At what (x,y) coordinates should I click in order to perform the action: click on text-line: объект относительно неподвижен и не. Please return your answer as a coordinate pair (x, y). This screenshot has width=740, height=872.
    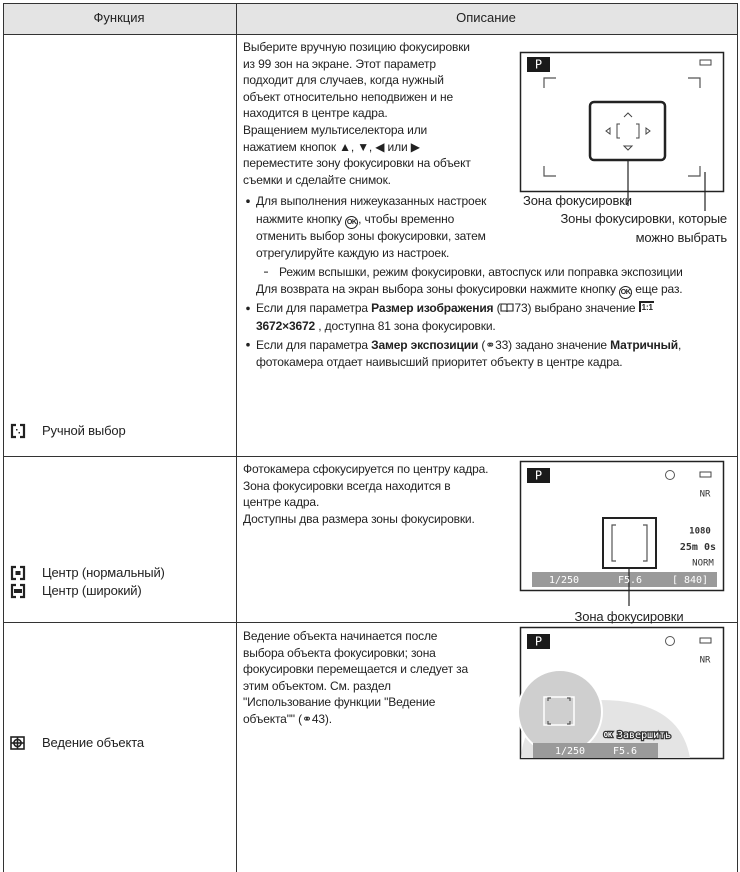
    Looking at the image, I should click on (348, 96).